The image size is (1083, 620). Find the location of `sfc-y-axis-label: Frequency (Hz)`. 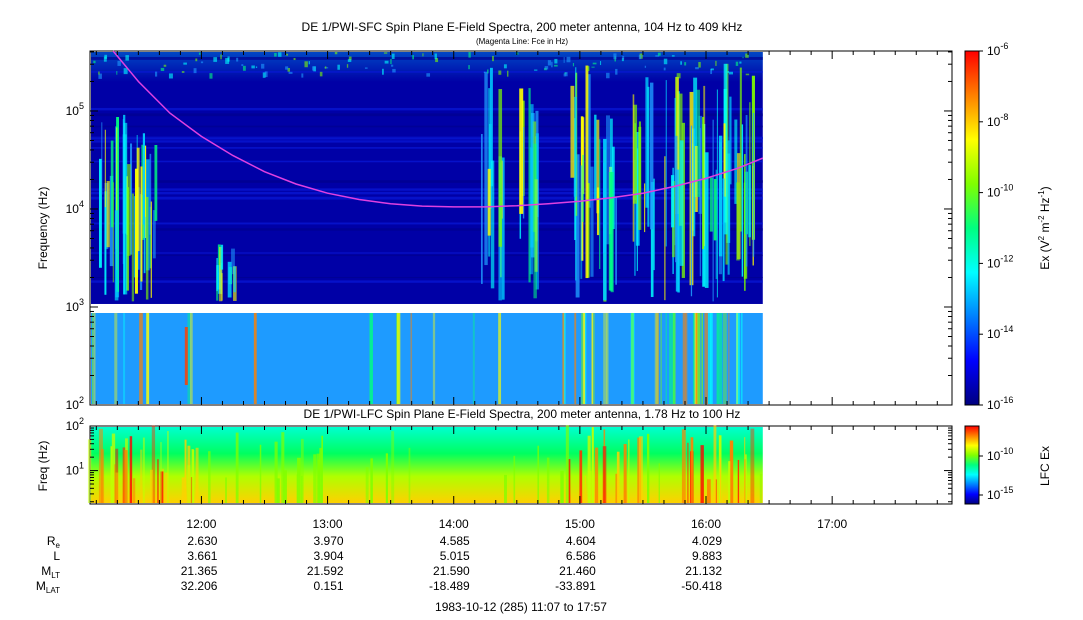

sfc-y-axis-label: Frequency (Hz) is located at coordinates (43, 228).